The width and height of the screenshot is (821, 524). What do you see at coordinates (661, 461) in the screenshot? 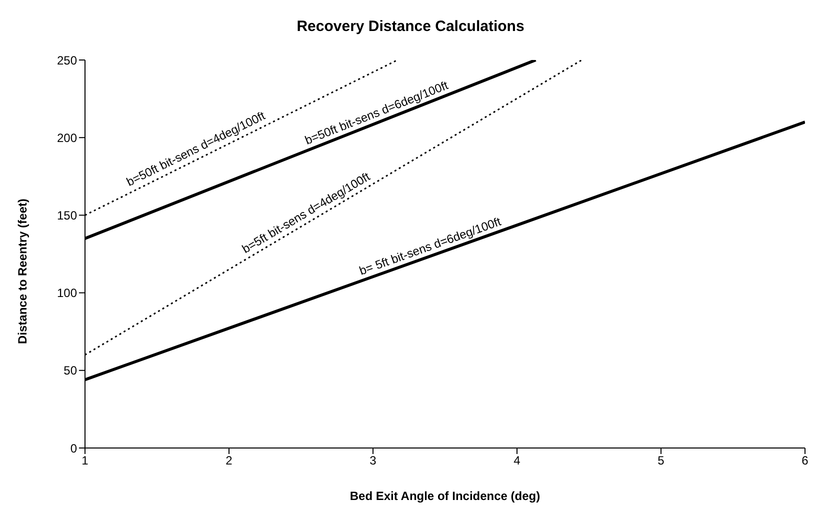
I see `x-tick-label: 5` at bounding box center [661, 461].